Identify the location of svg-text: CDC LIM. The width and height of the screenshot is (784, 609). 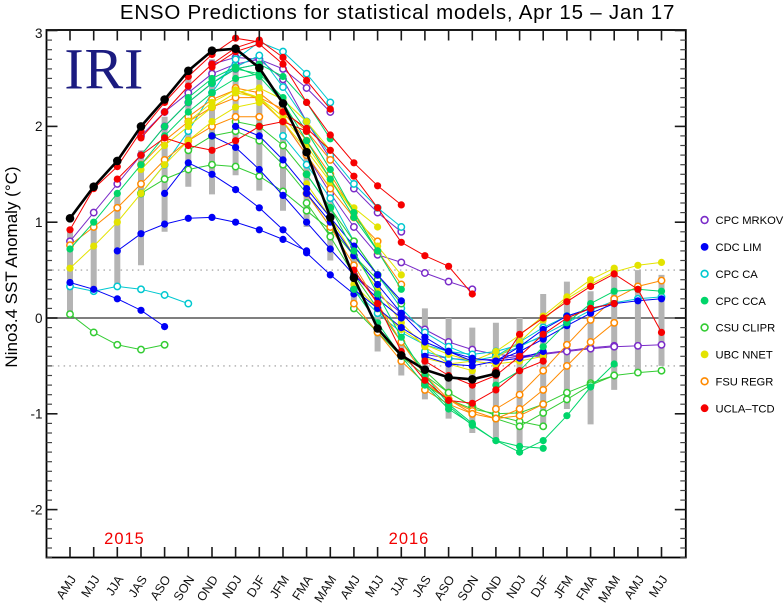
(739, 248).